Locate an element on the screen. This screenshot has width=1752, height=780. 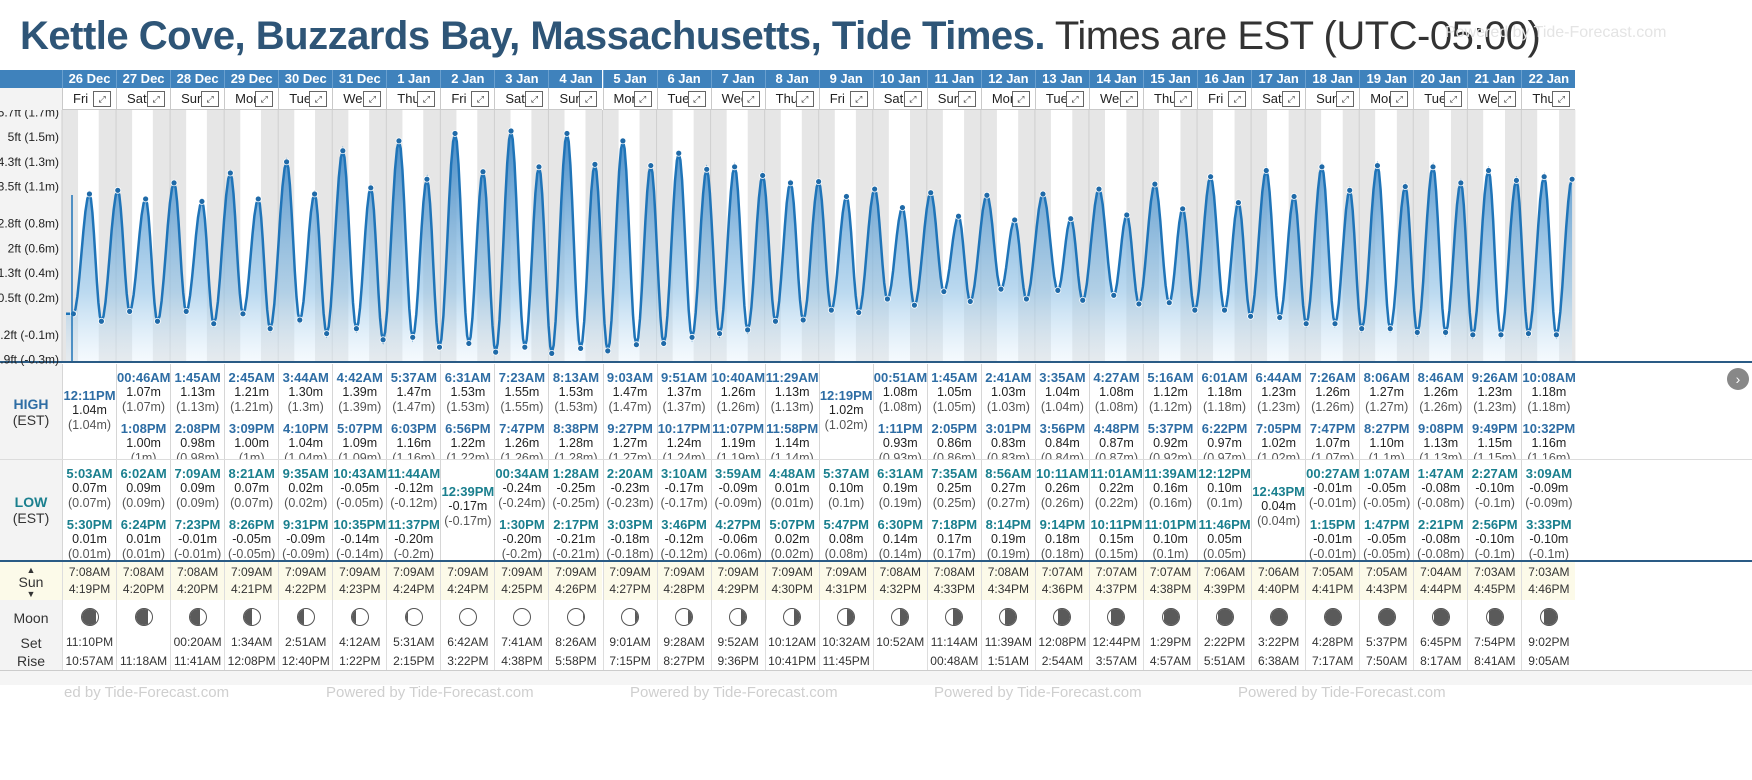
tide-height: 0.92m is located at coordinates (1170, 443).